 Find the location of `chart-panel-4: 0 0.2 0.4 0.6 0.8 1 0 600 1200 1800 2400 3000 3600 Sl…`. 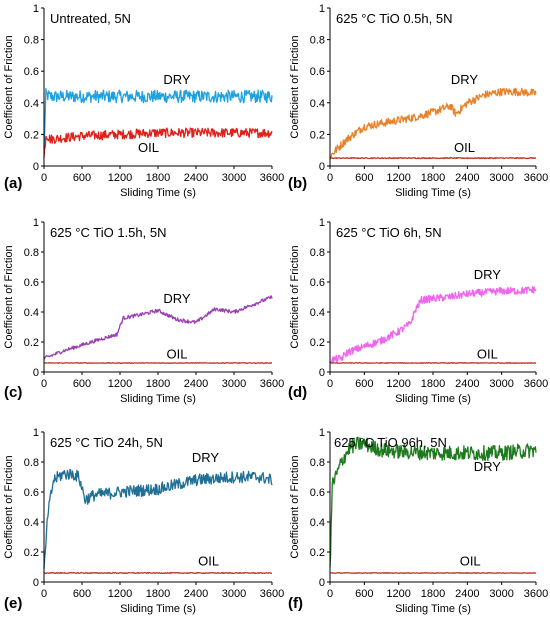

chart-panel-4: 0 0.2 0.4 0.6 0.8 1 0 600 1200 1800 2400 3000 3600 Sl… is located at coordinates (418, 311).